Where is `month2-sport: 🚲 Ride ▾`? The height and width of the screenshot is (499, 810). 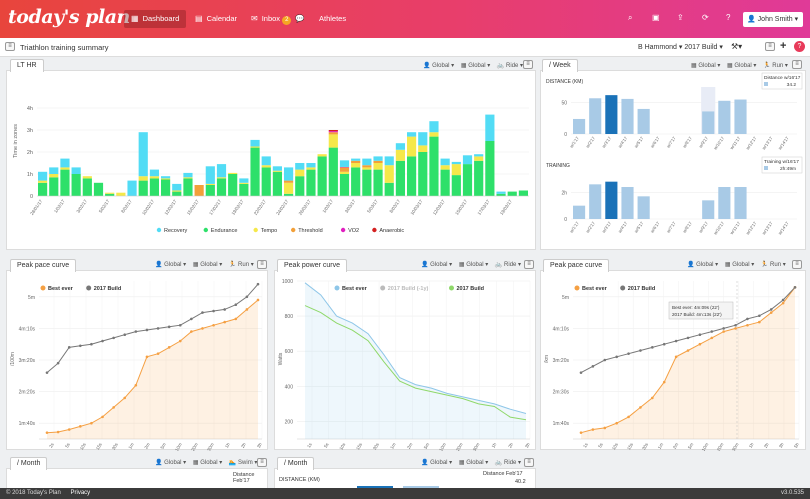 month2-sport: 🚲 Ride ▾ is located at coordinates (508, 463).